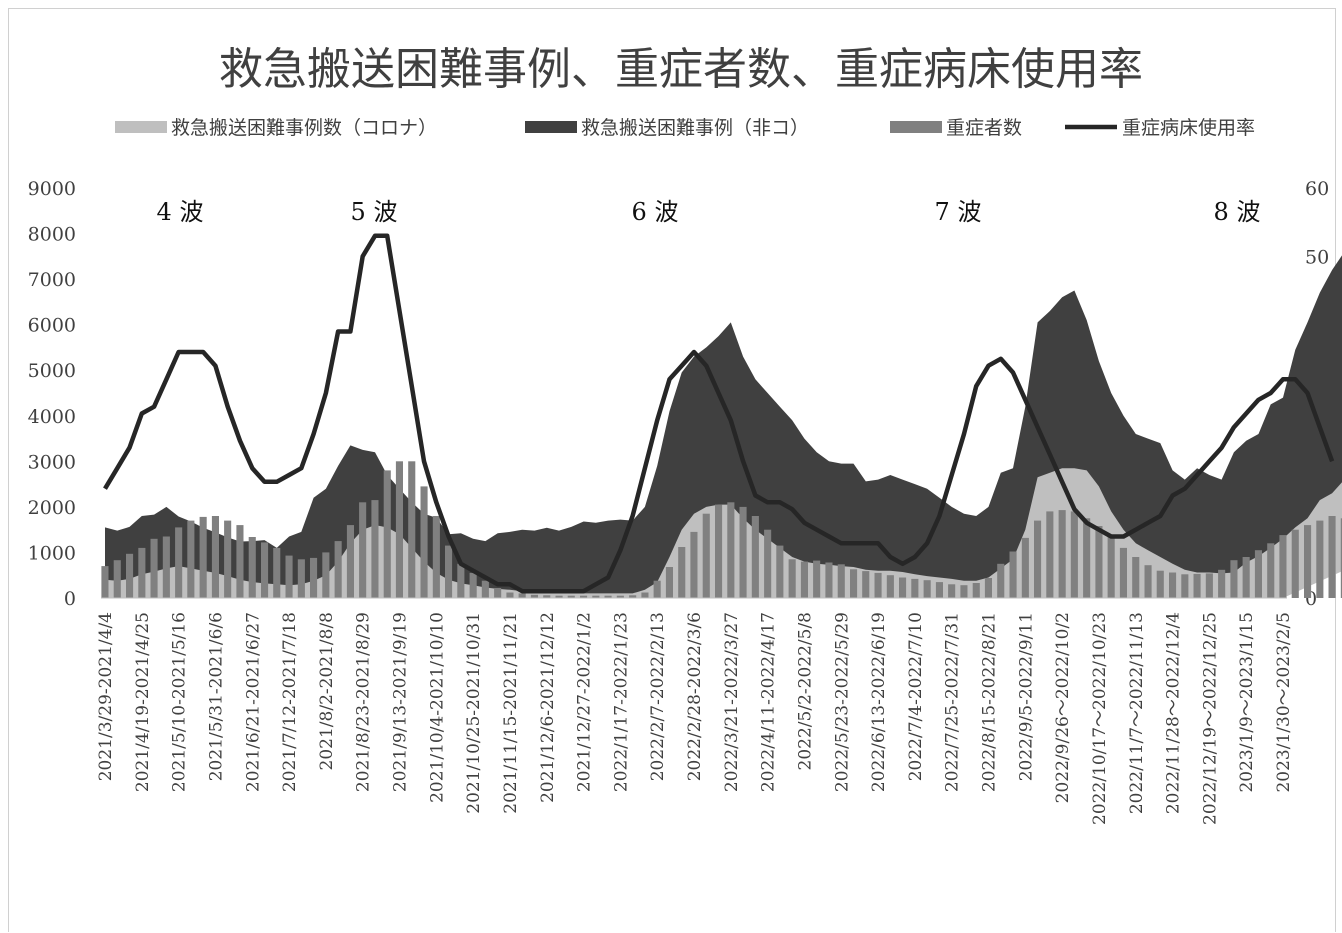 This screenshot has height=933, width=1342. Describe the element at coordinates (916, 696) in the screenshot. I see `x-tick-label: 2022/7/4-2022/7/10` at that location.